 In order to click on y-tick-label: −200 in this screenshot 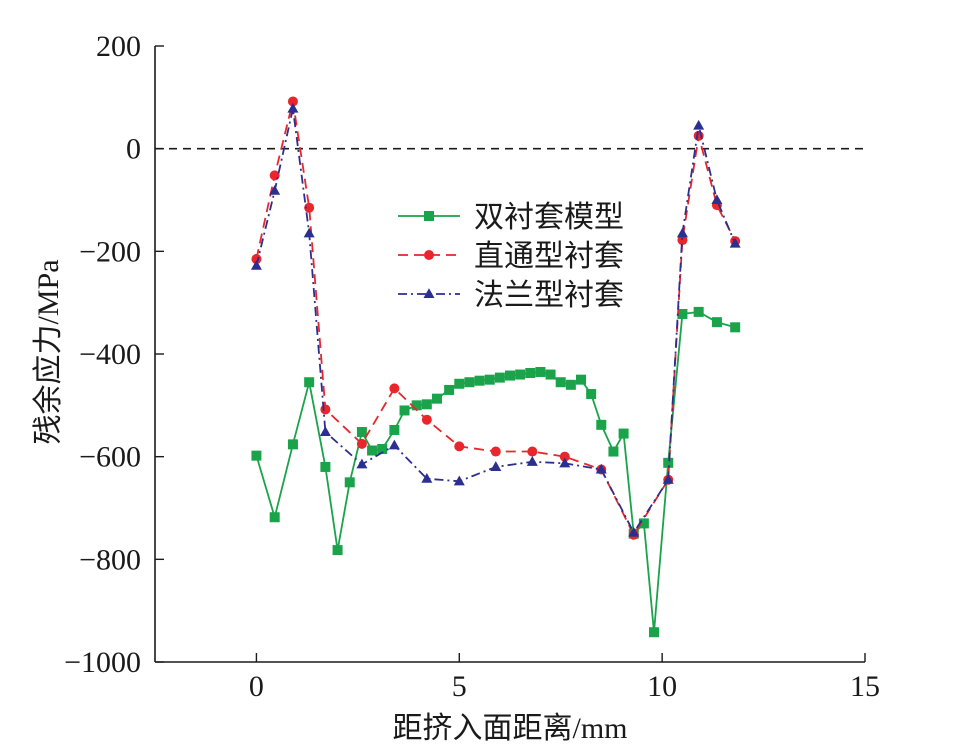, I will do `click(110, 251)`.